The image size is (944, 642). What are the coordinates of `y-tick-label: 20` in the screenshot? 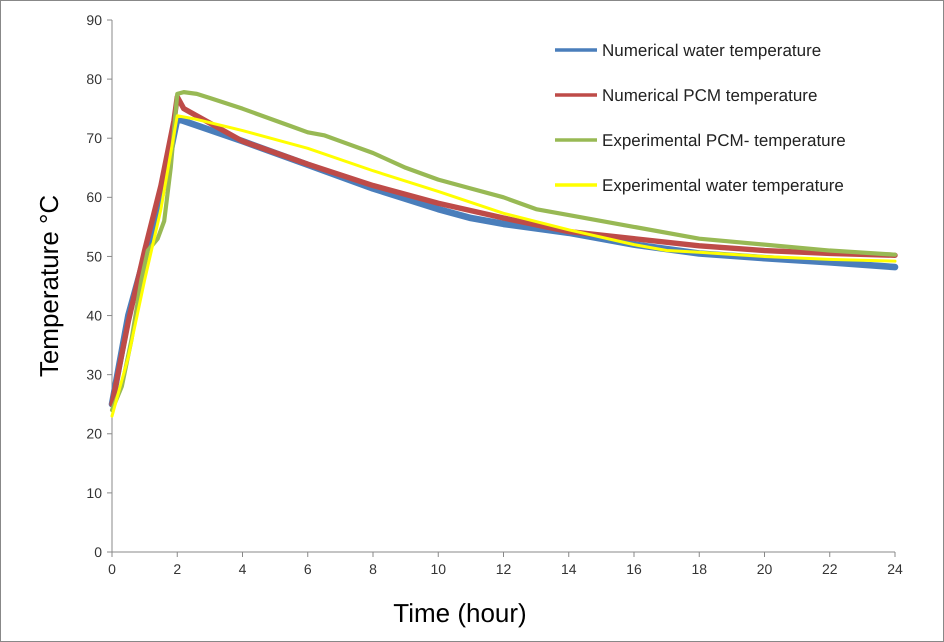 It's located at (94, 434).